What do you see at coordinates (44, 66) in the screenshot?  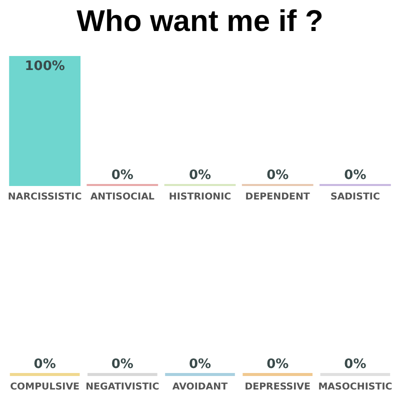 I see `data-label: 100%` at bounding box center [44, 66].